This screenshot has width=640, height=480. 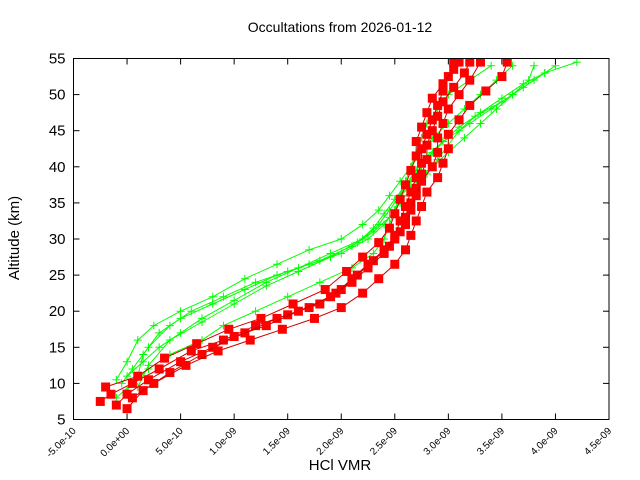 I want to click on y-tick-label: 25, so click(x=57, y=275).